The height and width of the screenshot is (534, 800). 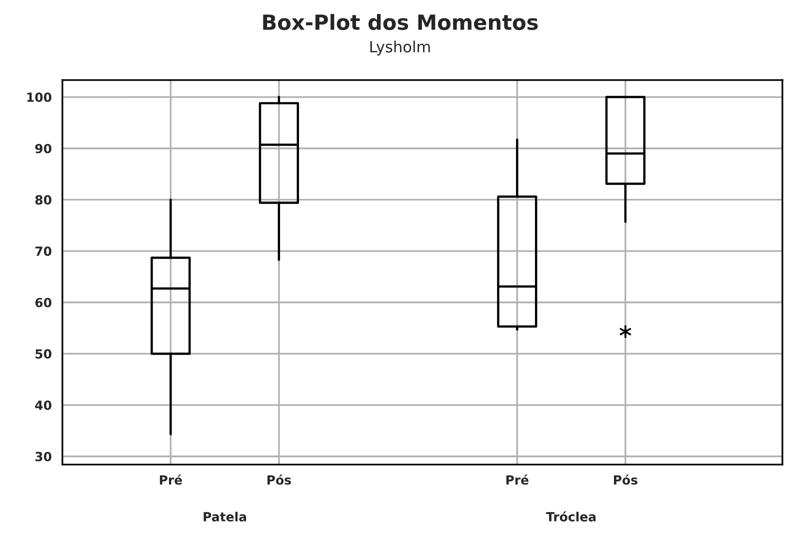 What do you see at coordinates (43, 149) in the screenshot?
I see `y-tick-label: 90` at bounding box center [43, 149].